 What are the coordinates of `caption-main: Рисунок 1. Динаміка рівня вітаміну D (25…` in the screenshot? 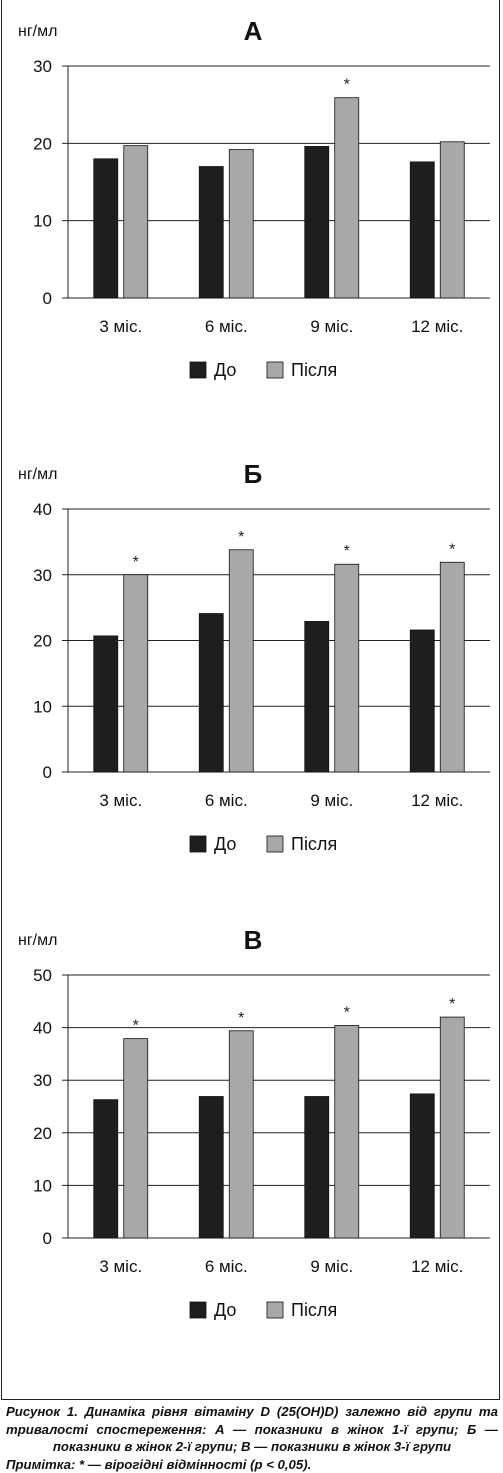 It's located at (252, 1429).